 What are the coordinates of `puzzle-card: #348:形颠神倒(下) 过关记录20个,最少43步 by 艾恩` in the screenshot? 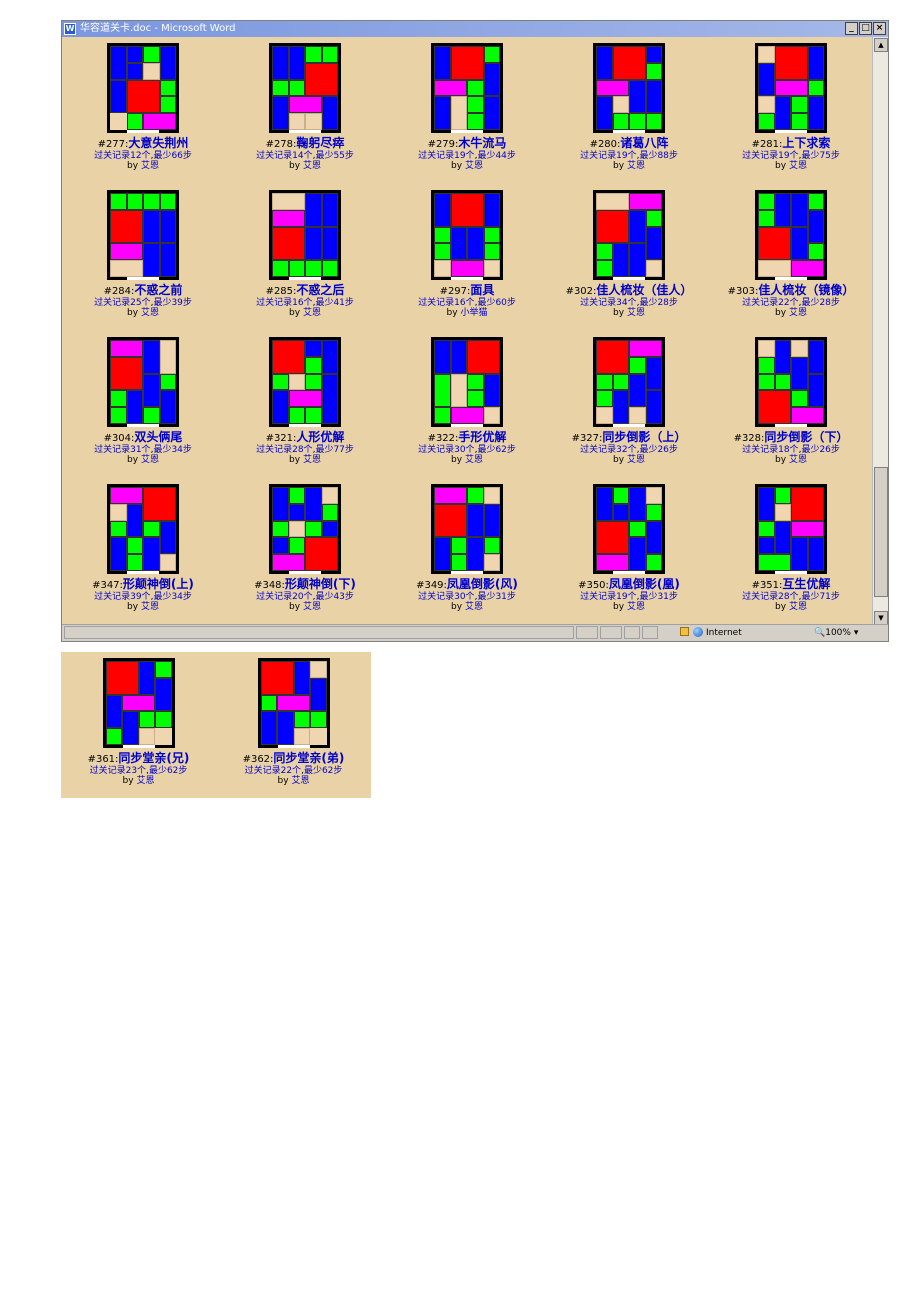 It's located at (305, 551).